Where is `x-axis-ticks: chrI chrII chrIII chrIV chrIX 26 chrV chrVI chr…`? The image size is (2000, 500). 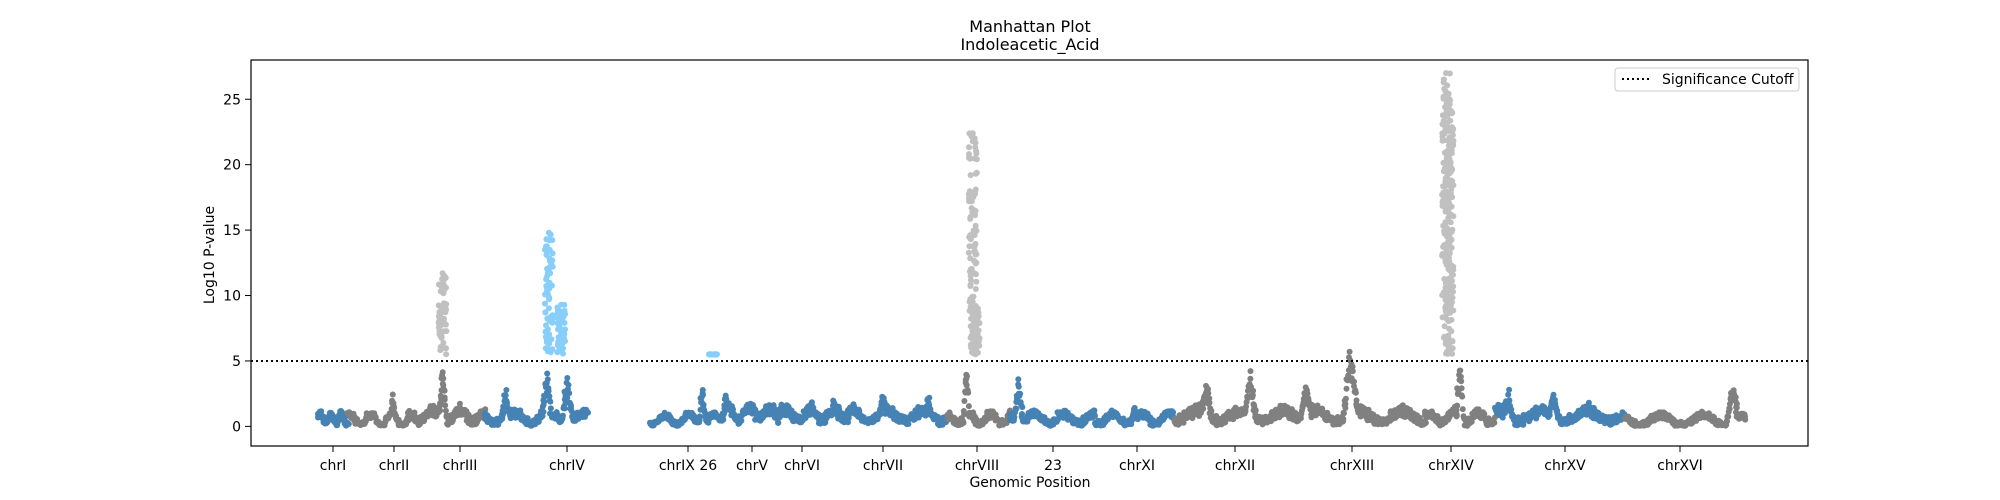
x-axis-ticks: chrI chrII chrIII chrIV chrIX 26 chrV chrVI chr… is located at coordinates (1011, 460).